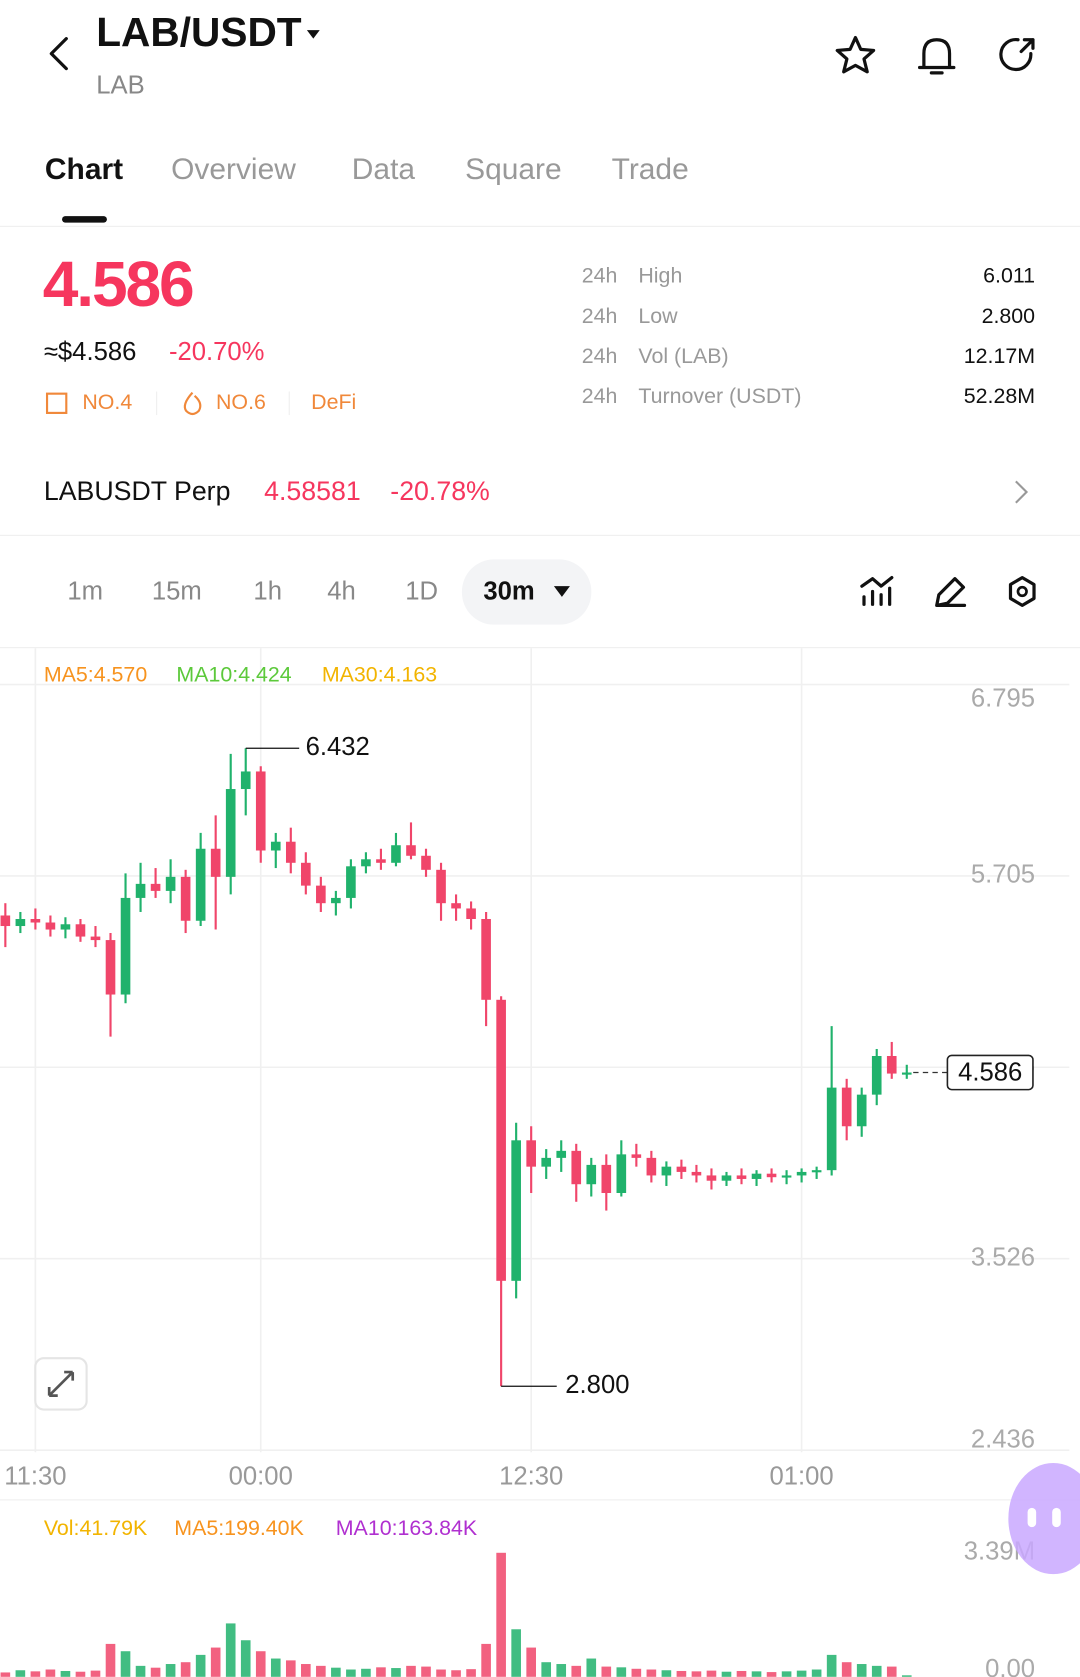 The height and width of the screenshot is (1677, 1080). I want to click on pair-title: LAB/USDT, so click(199, 32).